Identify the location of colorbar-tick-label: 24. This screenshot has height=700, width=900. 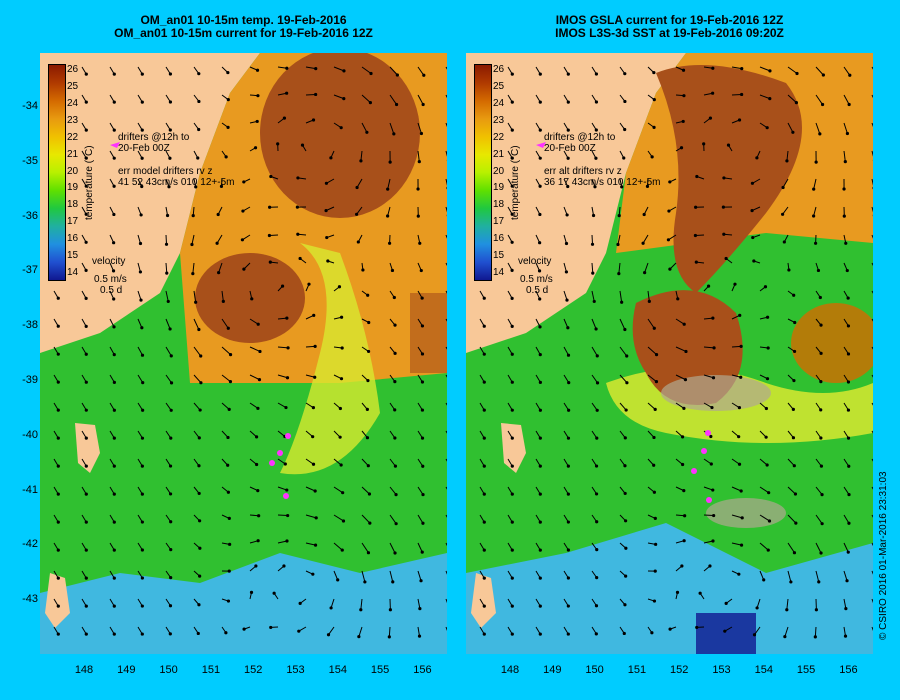
(499, 103).